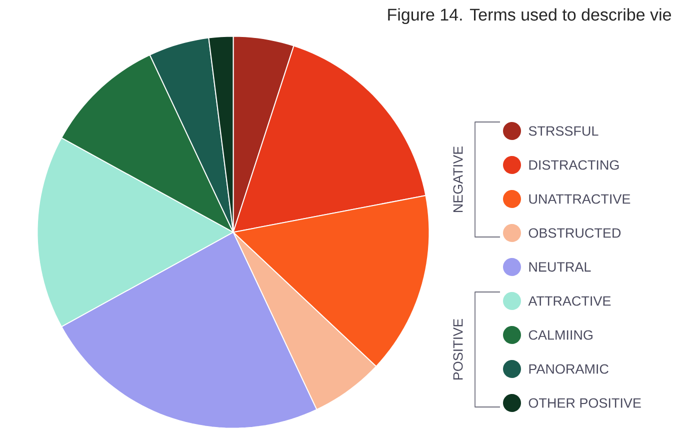 The height and width of the screenshot is (440, 674). What do you see at coordinates (458, 179) in the screenshot?
I see `text: NEGATIVE` at bounding box center [458, 179].